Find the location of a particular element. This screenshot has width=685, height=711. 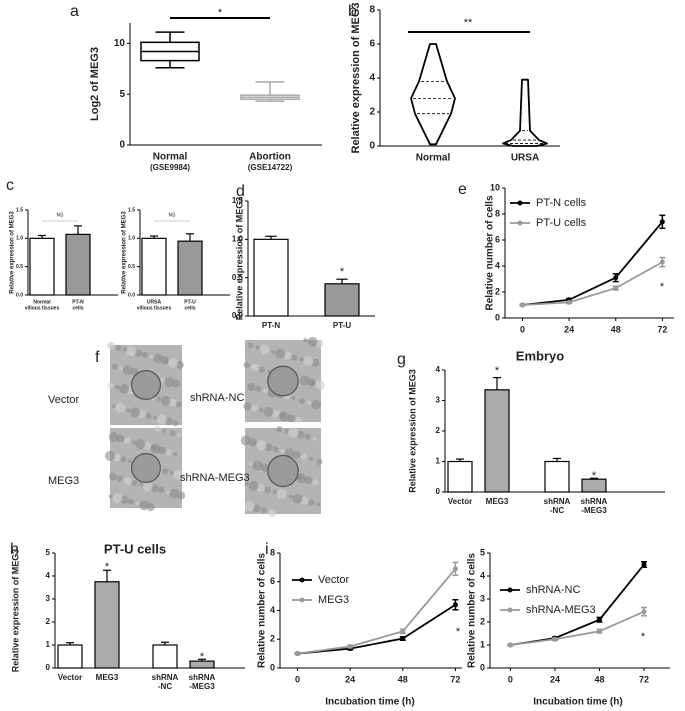

y-tick-label: 0 is located at coordinates (497, 317).